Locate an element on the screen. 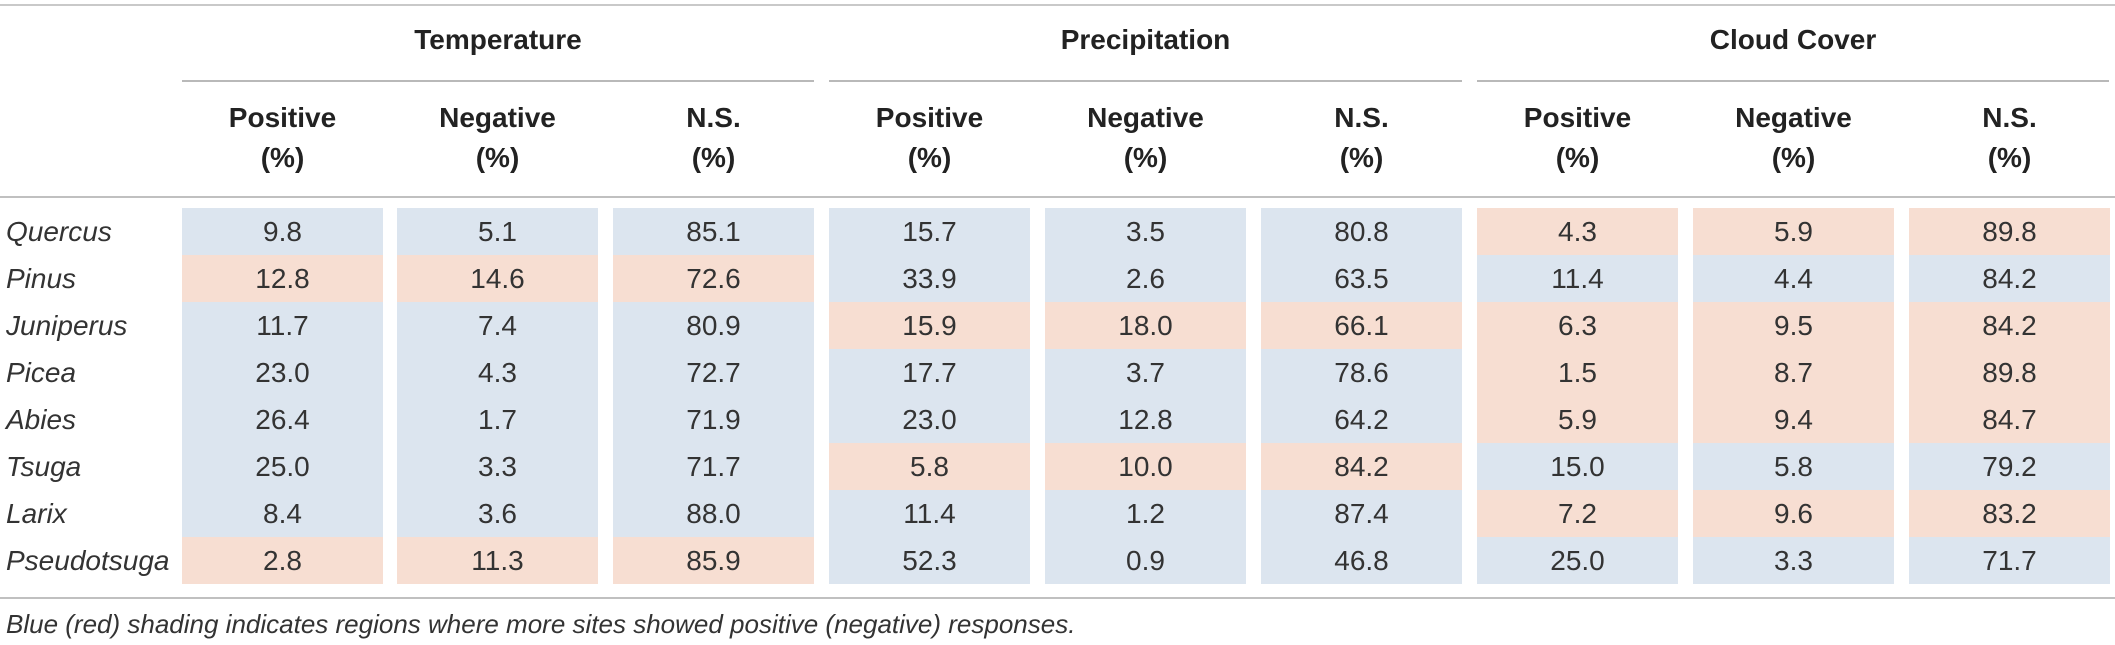 The width and height of the screenshot is (2115, 645). table-cell: 14.6 is located at coordinates (497, 278).